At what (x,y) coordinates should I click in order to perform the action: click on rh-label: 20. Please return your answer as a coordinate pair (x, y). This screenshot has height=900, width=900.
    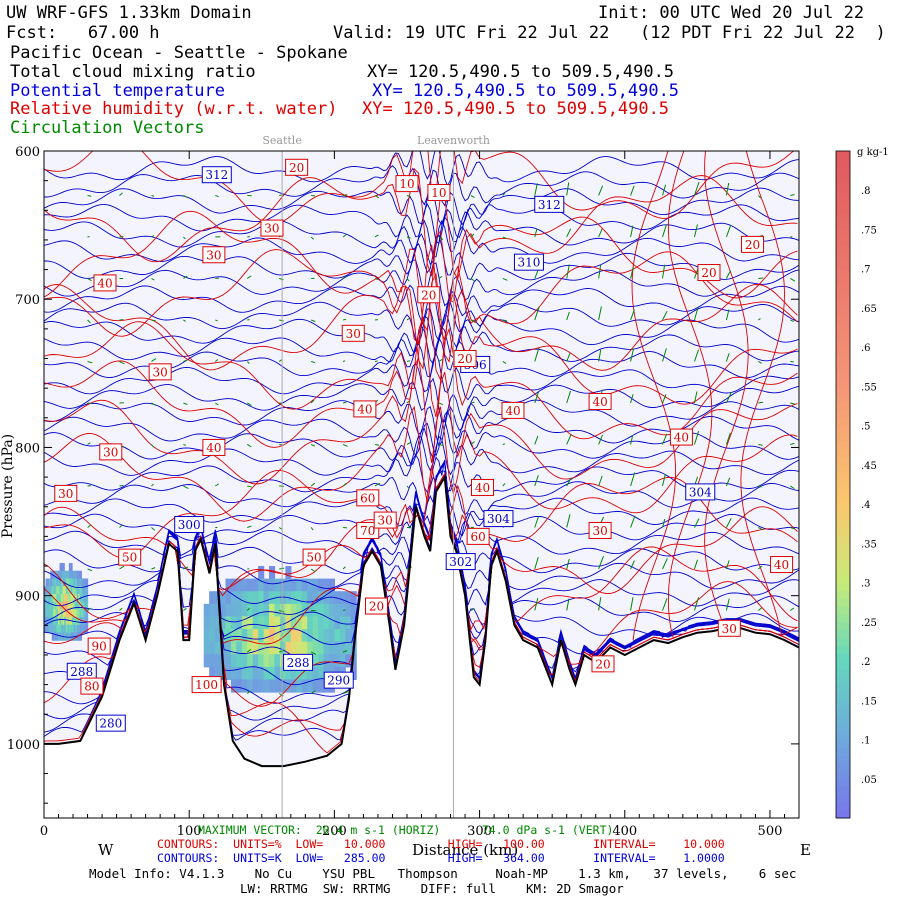
    Looking at the image, I should click on (428, 295).